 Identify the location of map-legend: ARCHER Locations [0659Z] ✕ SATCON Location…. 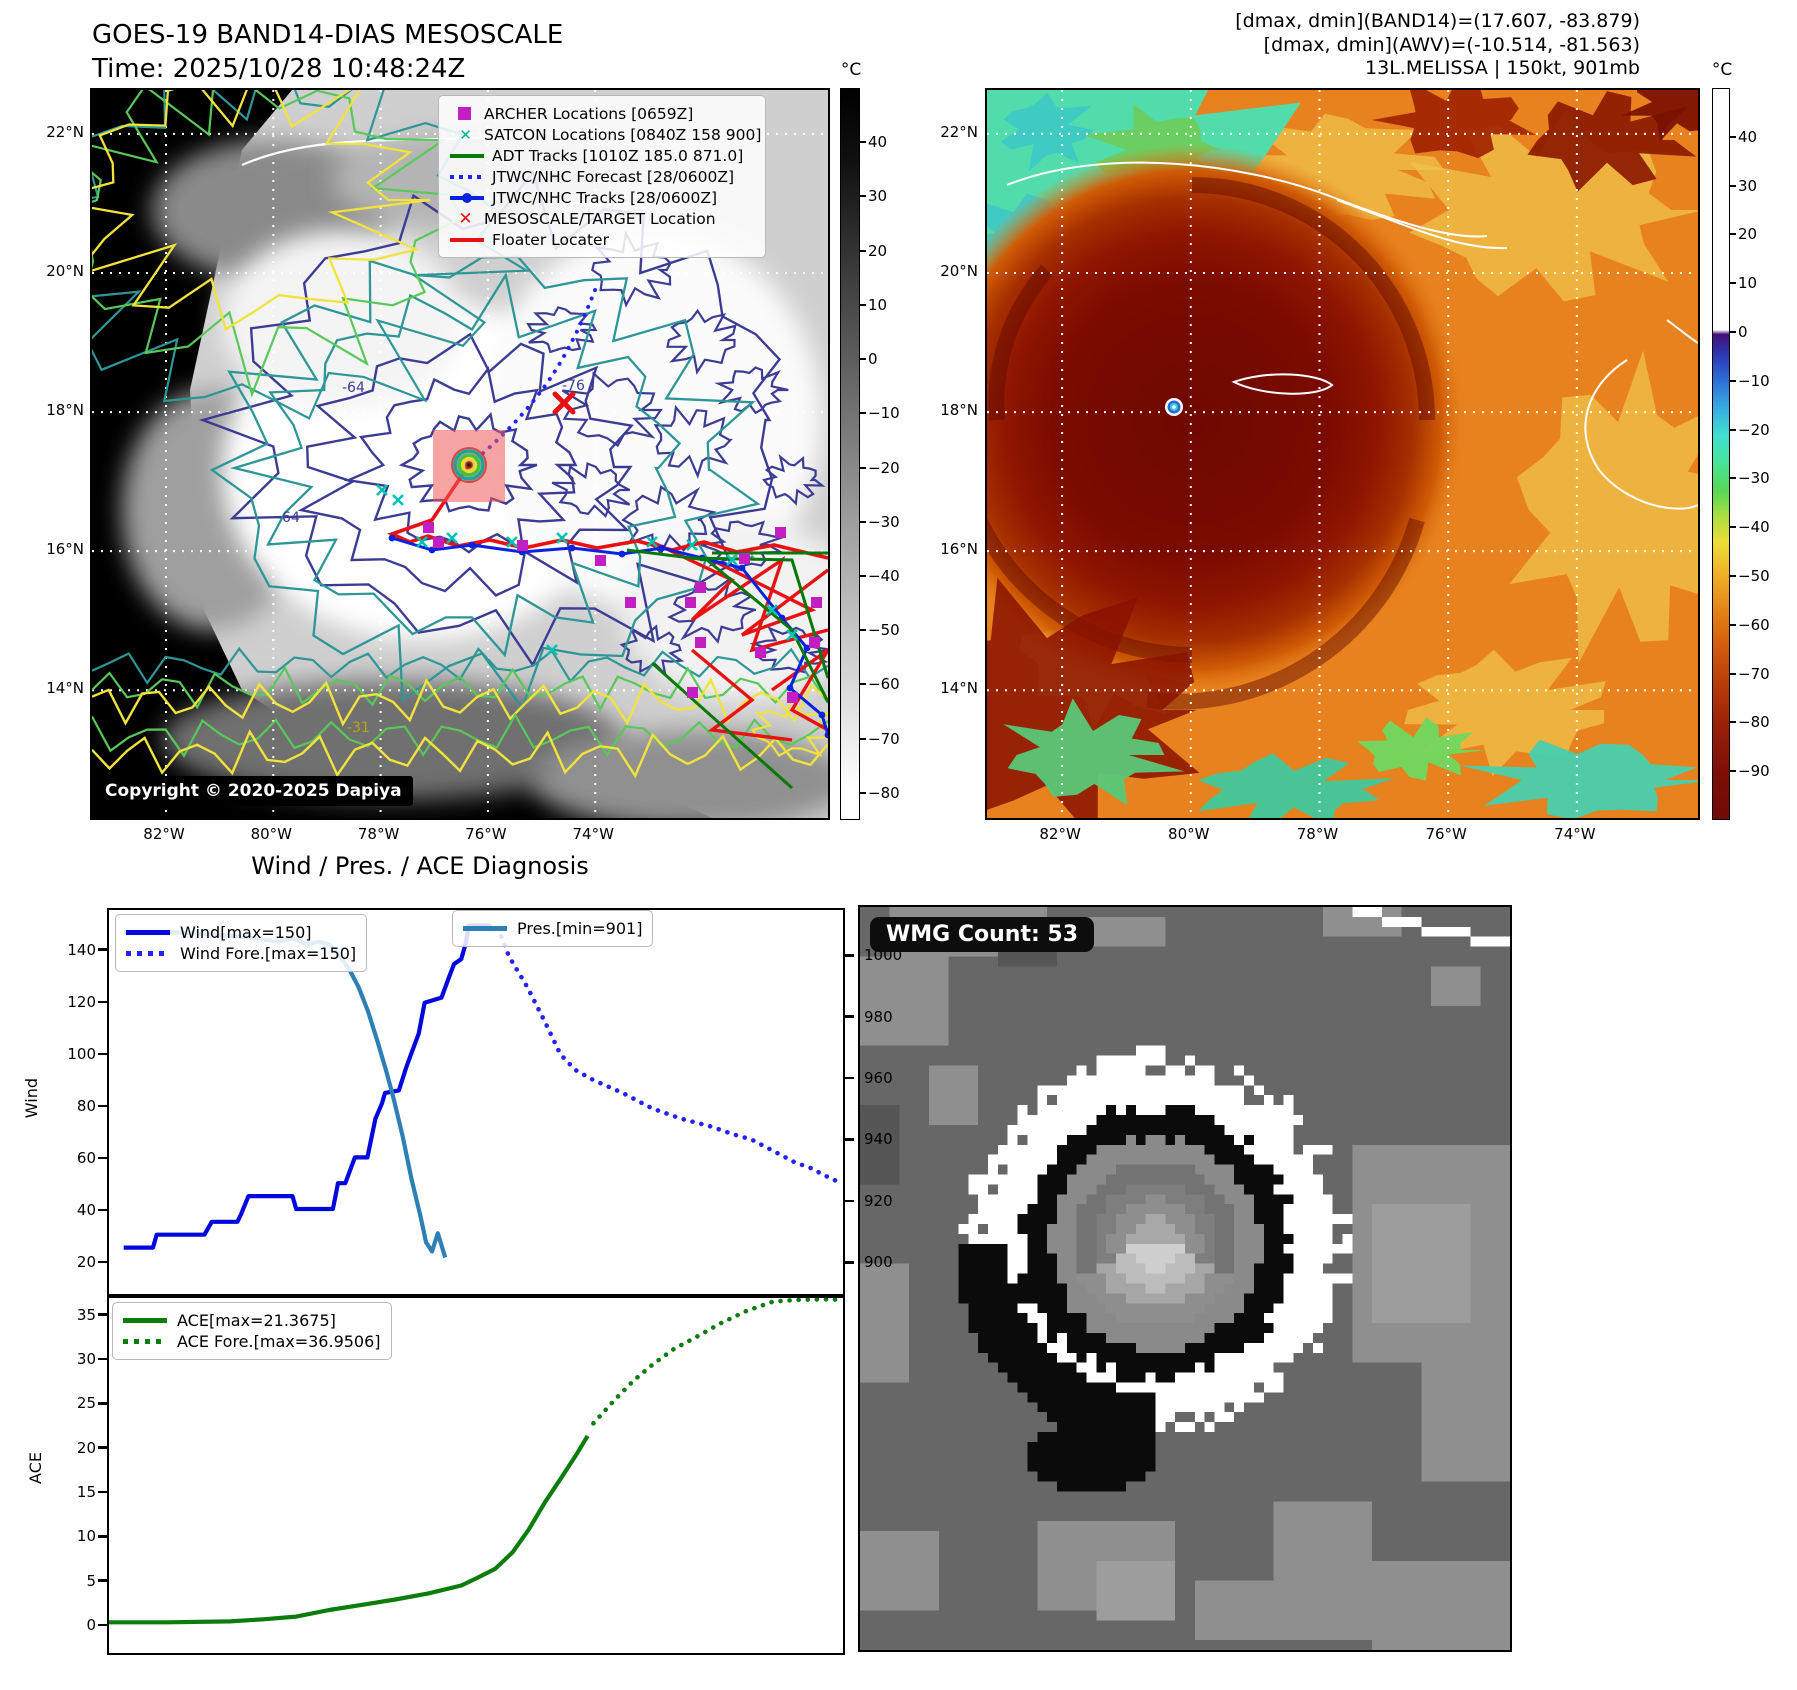
(602, 176).